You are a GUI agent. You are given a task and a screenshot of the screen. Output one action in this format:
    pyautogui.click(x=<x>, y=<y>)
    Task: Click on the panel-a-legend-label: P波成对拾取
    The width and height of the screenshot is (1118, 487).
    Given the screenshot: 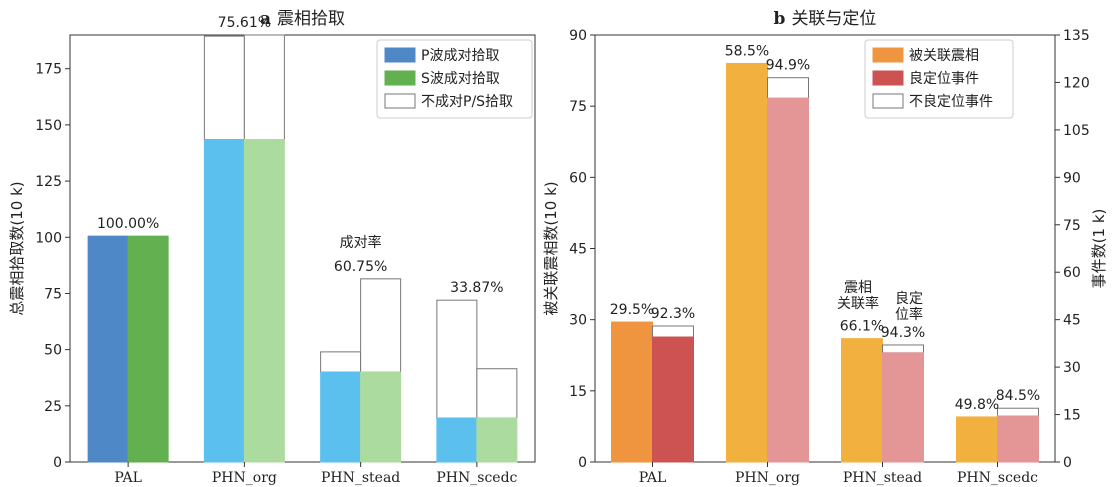 What is the action you would take?
    pyautogui.click(x=460, y=56)
    